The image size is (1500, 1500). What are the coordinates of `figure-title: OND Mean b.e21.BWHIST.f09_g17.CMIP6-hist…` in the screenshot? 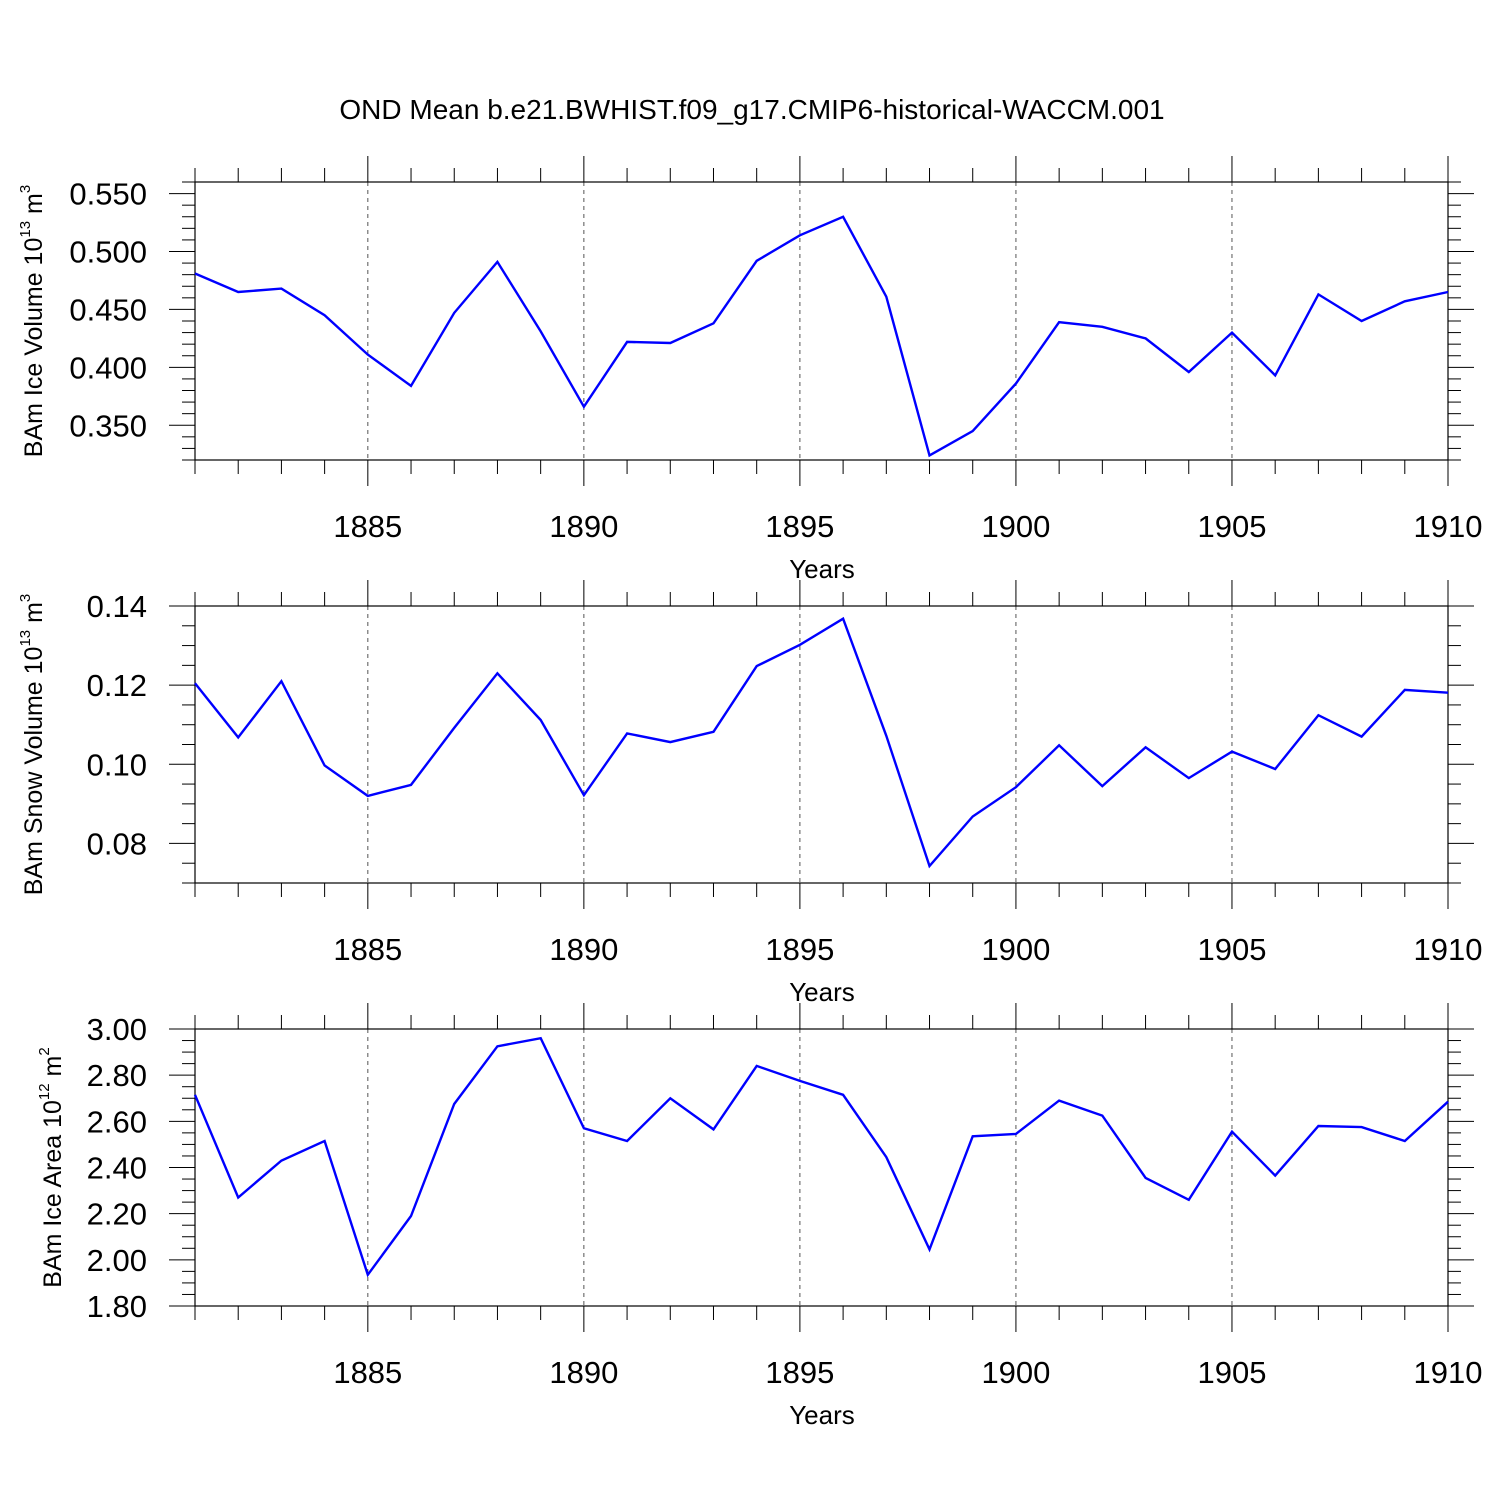 It's located at (751, 109).